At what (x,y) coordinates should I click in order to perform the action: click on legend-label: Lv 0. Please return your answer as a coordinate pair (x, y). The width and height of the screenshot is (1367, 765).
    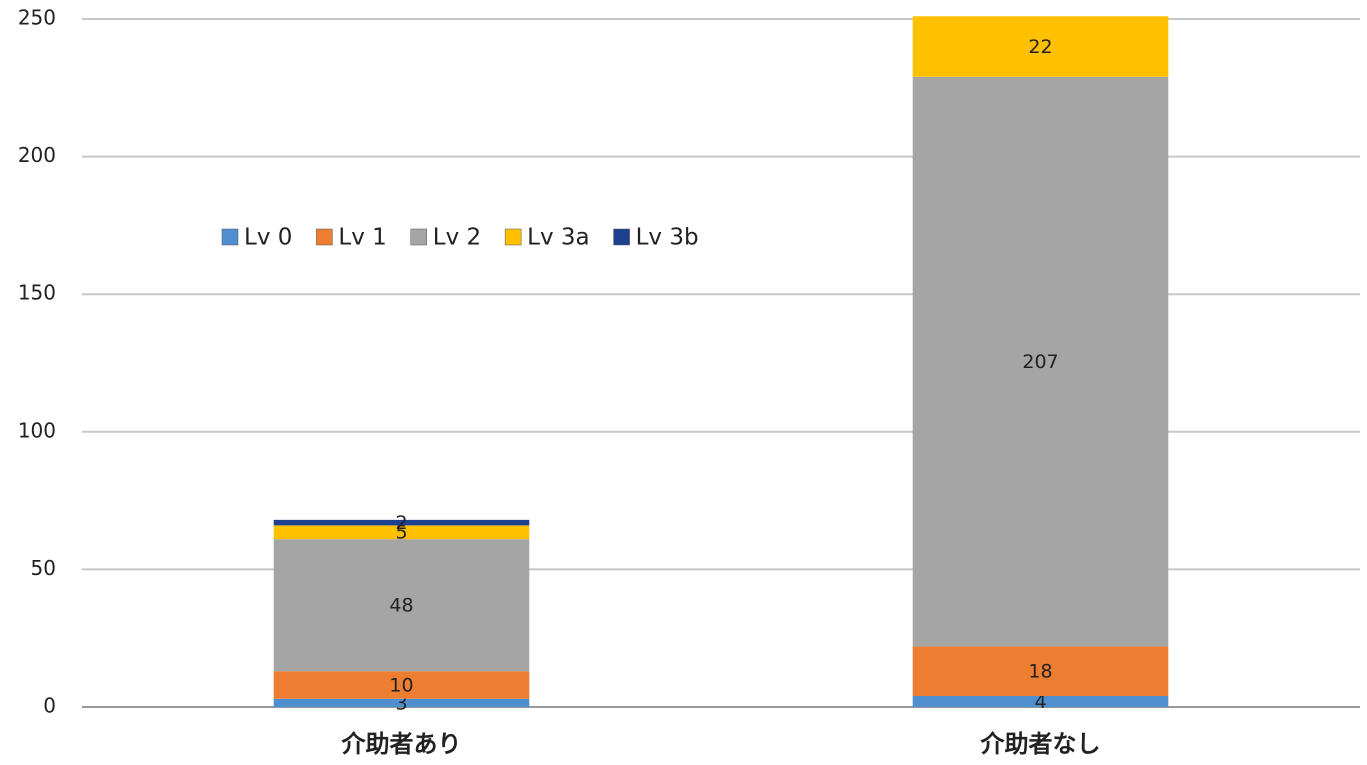
    Looking at the image, I should click on (268, 238).